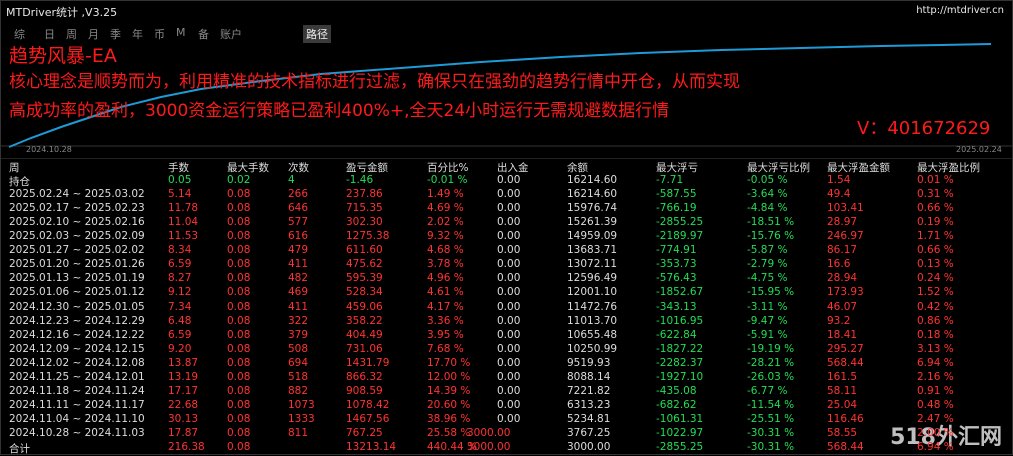 The width and height of the screenshot is (1013, 456). Describe the element at coordinates (180, 292) in the screenshot. I see `cell: 9.12` at that location.